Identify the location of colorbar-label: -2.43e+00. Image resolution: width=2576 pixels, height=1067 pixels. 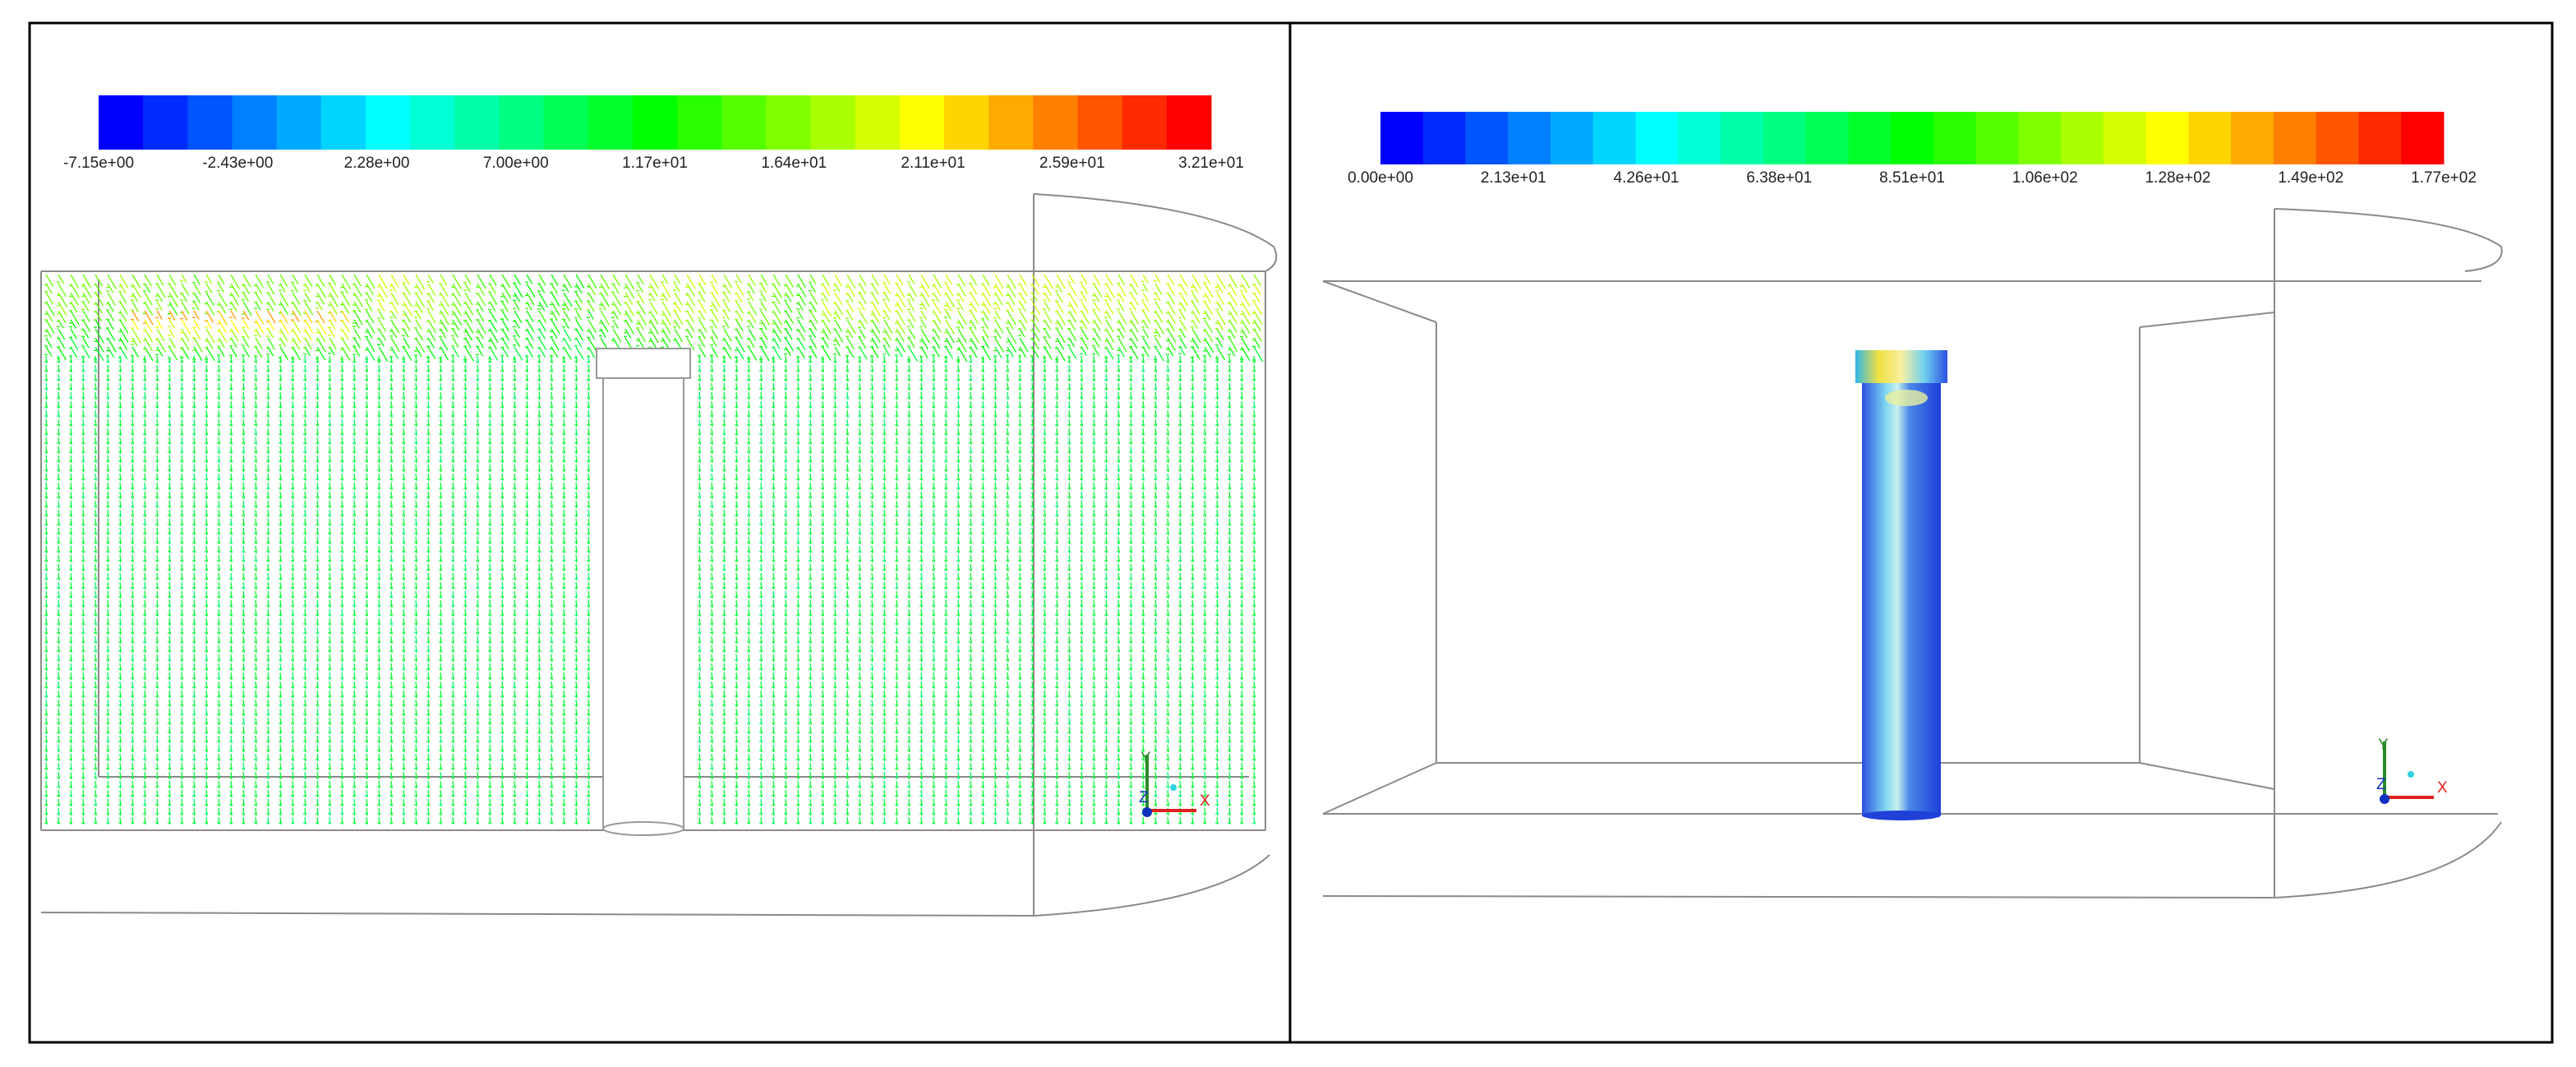
(237, 163).